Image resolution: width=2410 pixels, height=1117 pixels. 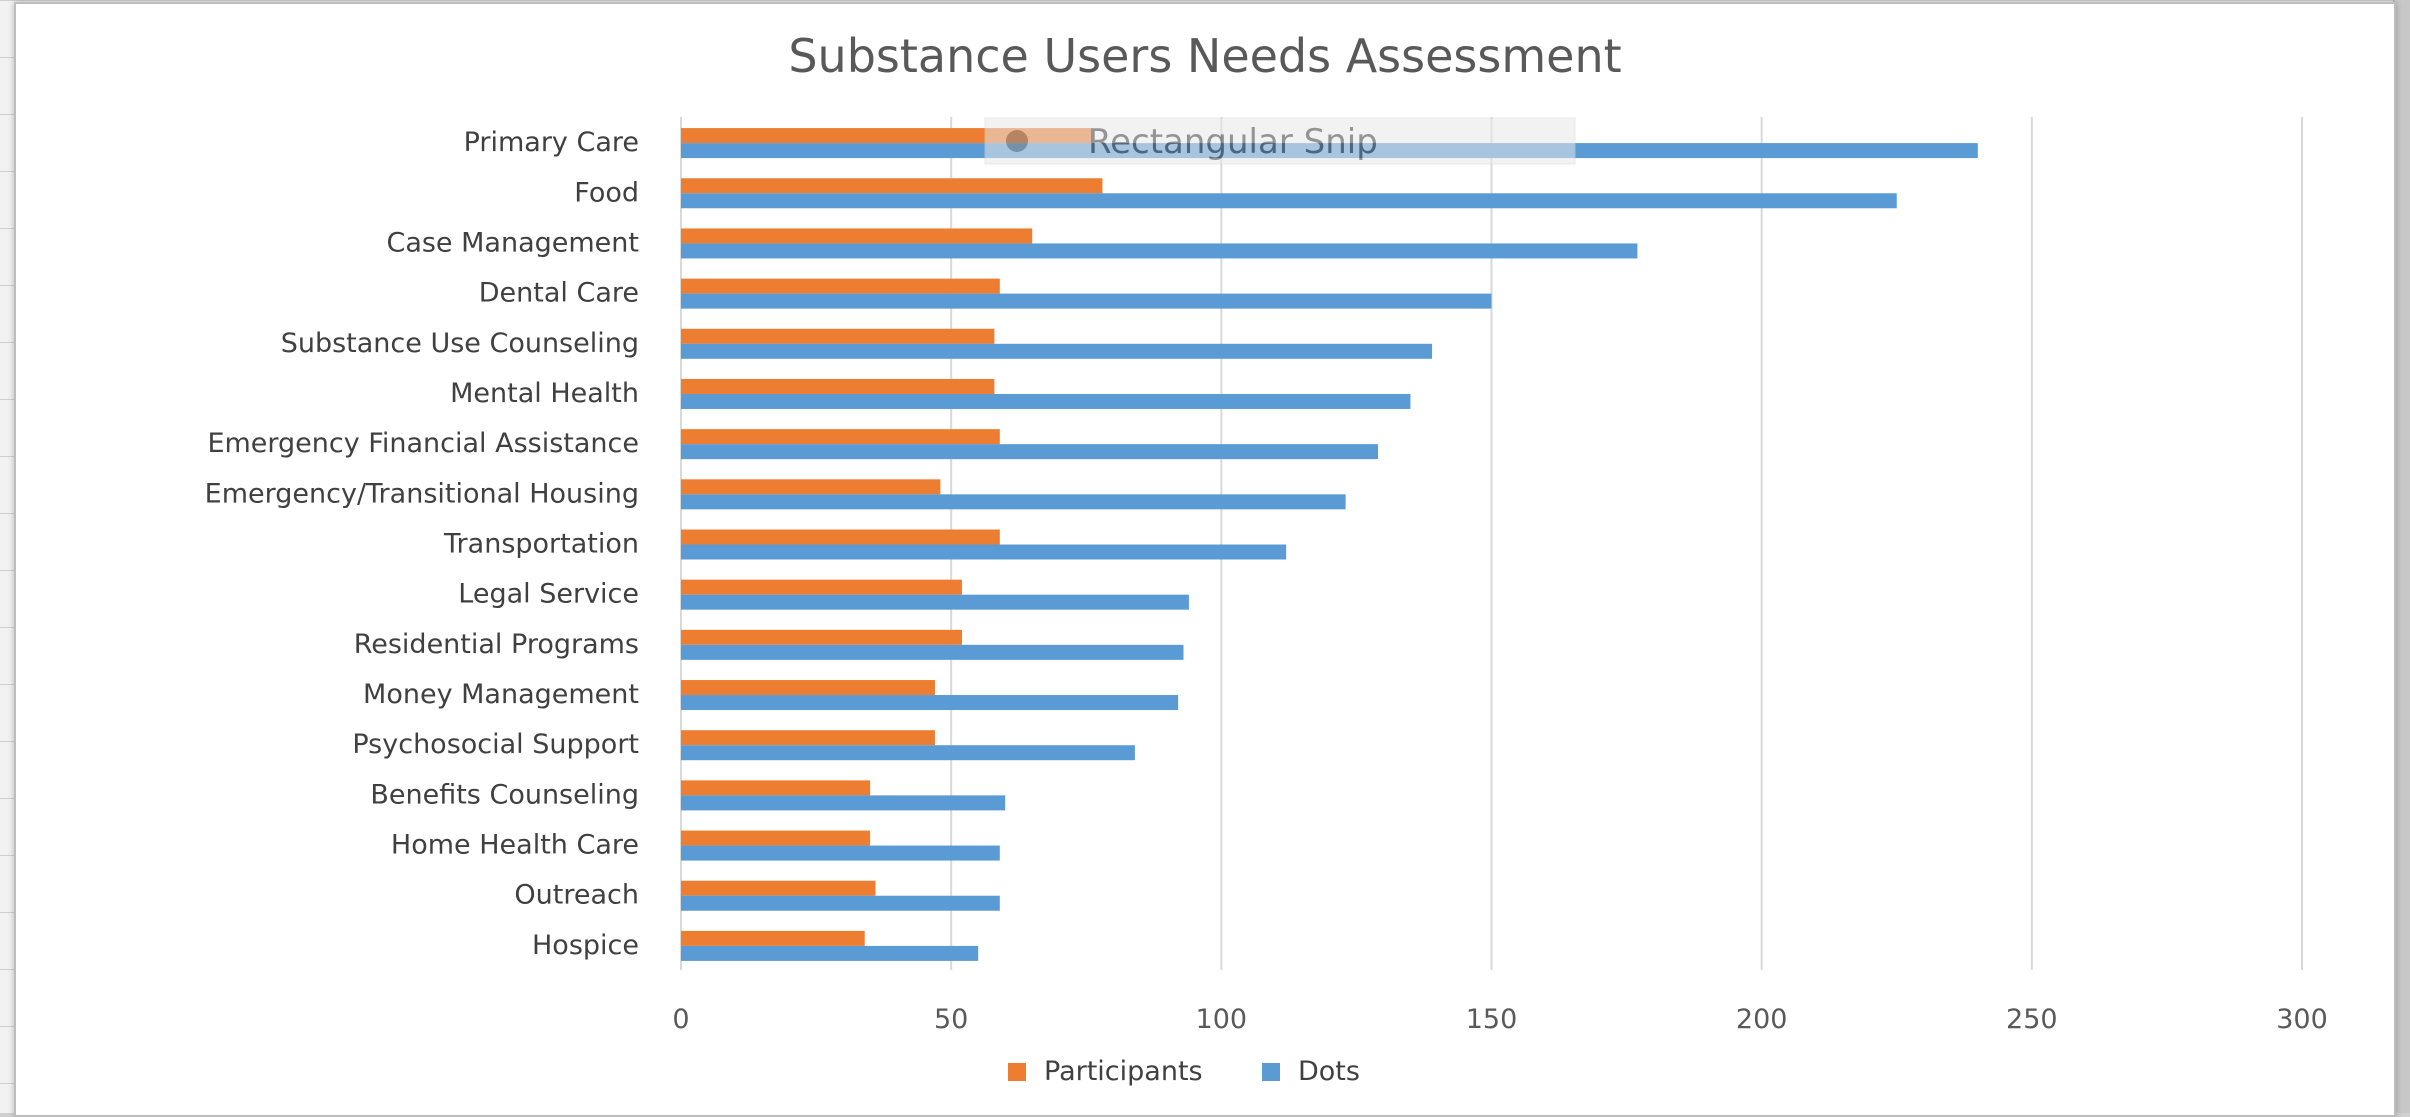 I want to click on legend-label: Dots, so click(x=1329, y=1071).